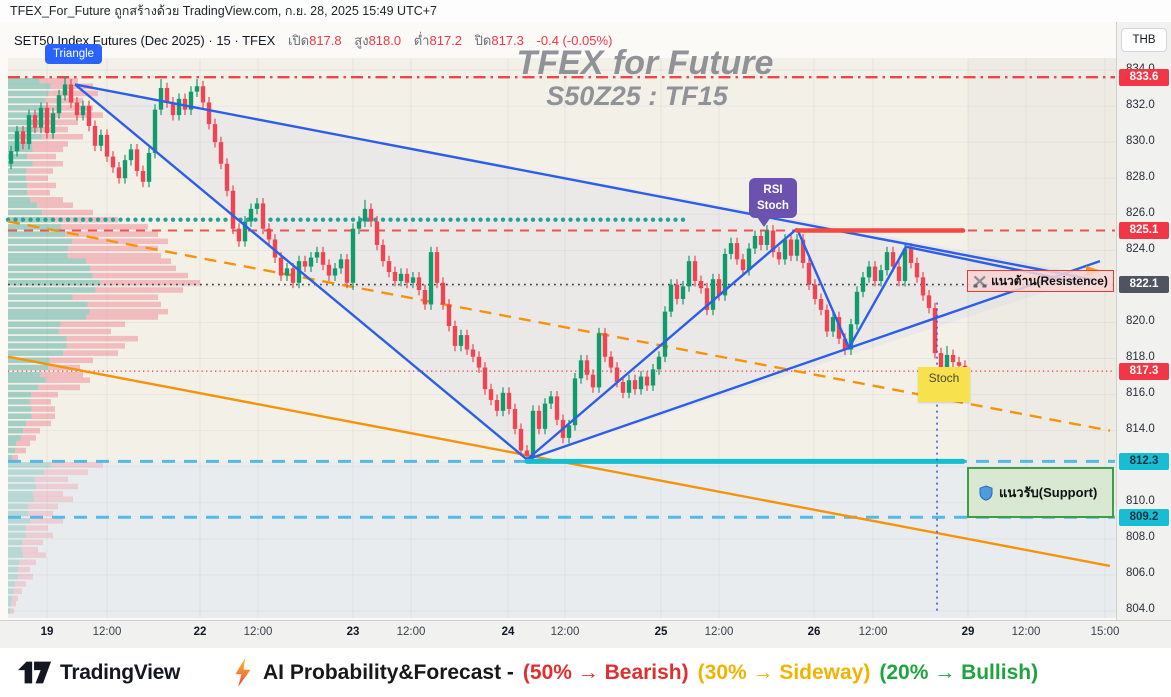 The width and height of the screenshot is (1171, 697). I want to click on resistance-zone-box: แนวต้าน(Resistence), so click(1040, 281).